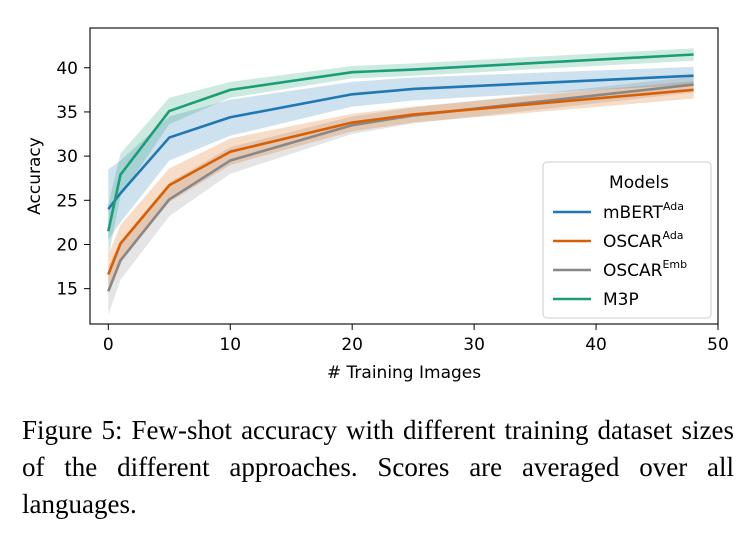 This screenshot has height=548, width=752. What do you see at coordinates (645, 269) in the screenshot?
I see `legend-label-oscar-emb: OSCAREmb` at bounding box center [645, 269].